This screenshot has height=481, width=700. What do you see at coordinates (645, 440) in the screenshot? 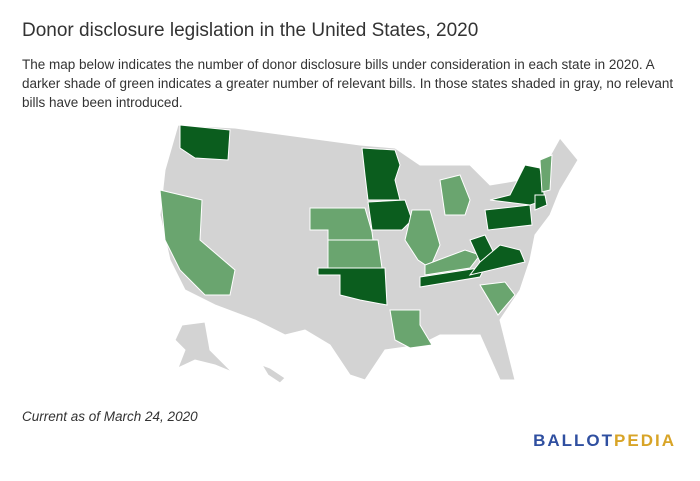
I see `logo-part: PEDIA` at bounding box center [645, 440].